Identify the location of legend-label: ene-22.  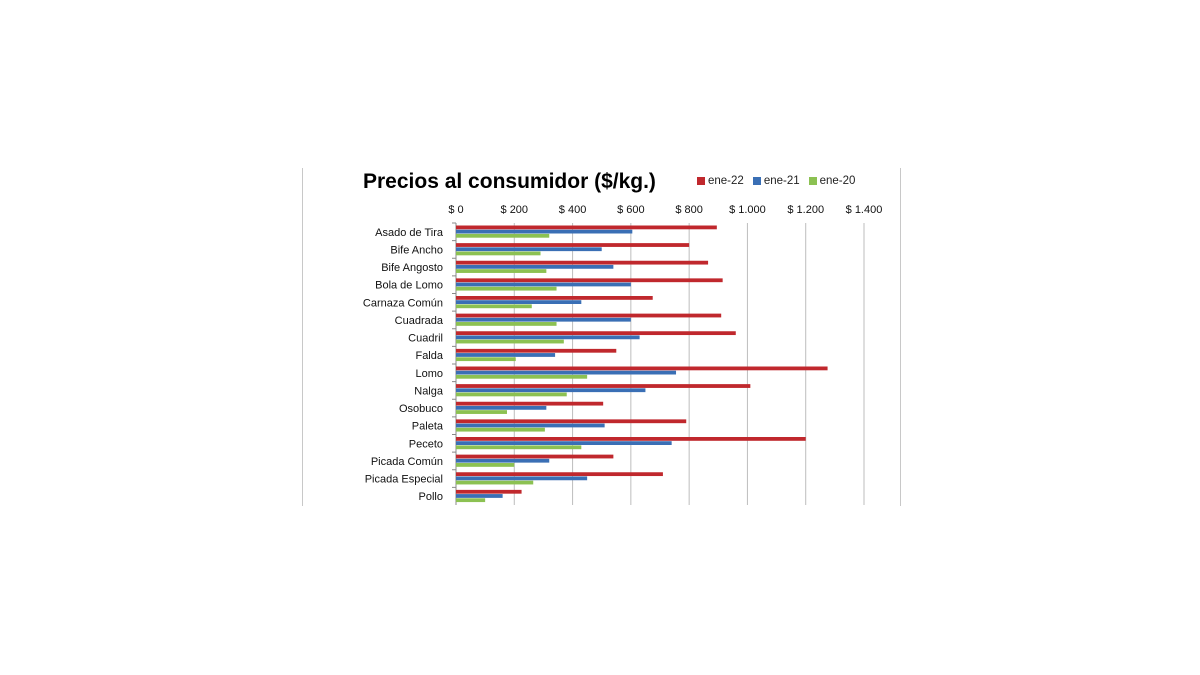
(726, 181).